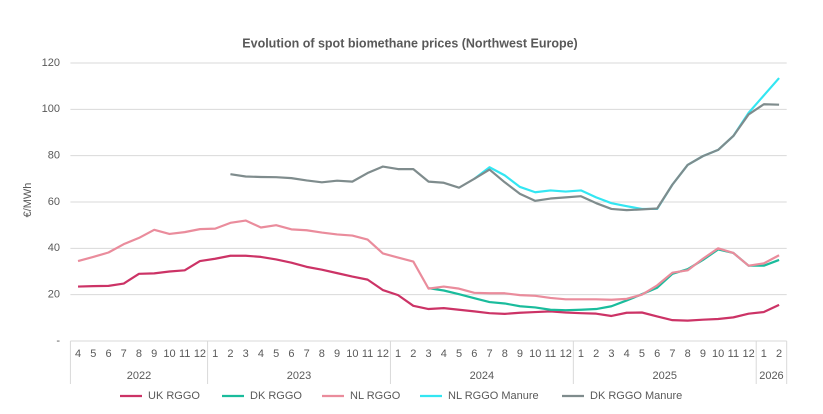 This screenshot has width=823, height=414. What do you see at coordinates (375, 396) in the screenshot?
I see `legend-label: NL RGGO` at bounding box center [375, 396].